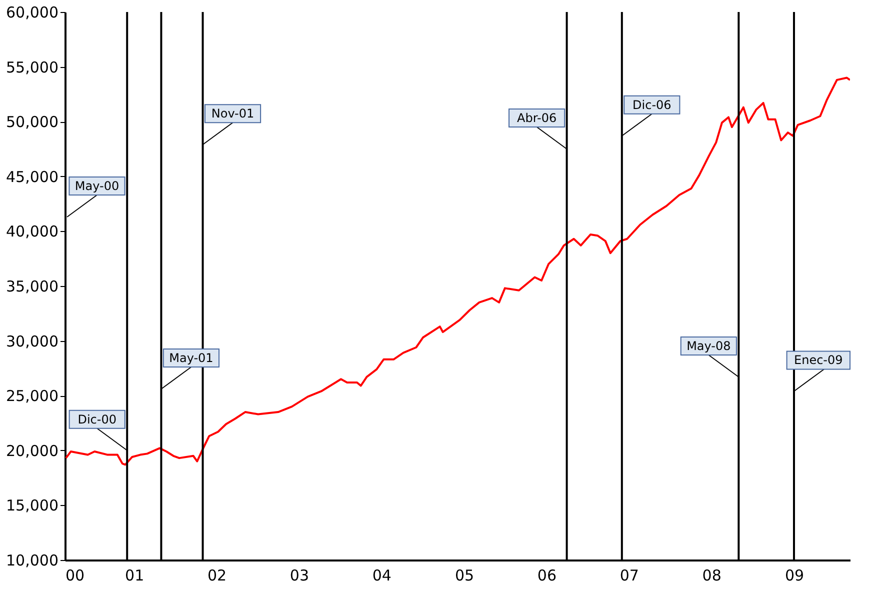  What do you see at coordinates (32, 451) in the screenshot?
I see `y-tick-label: 20,000` at bounding box center [32, 451].